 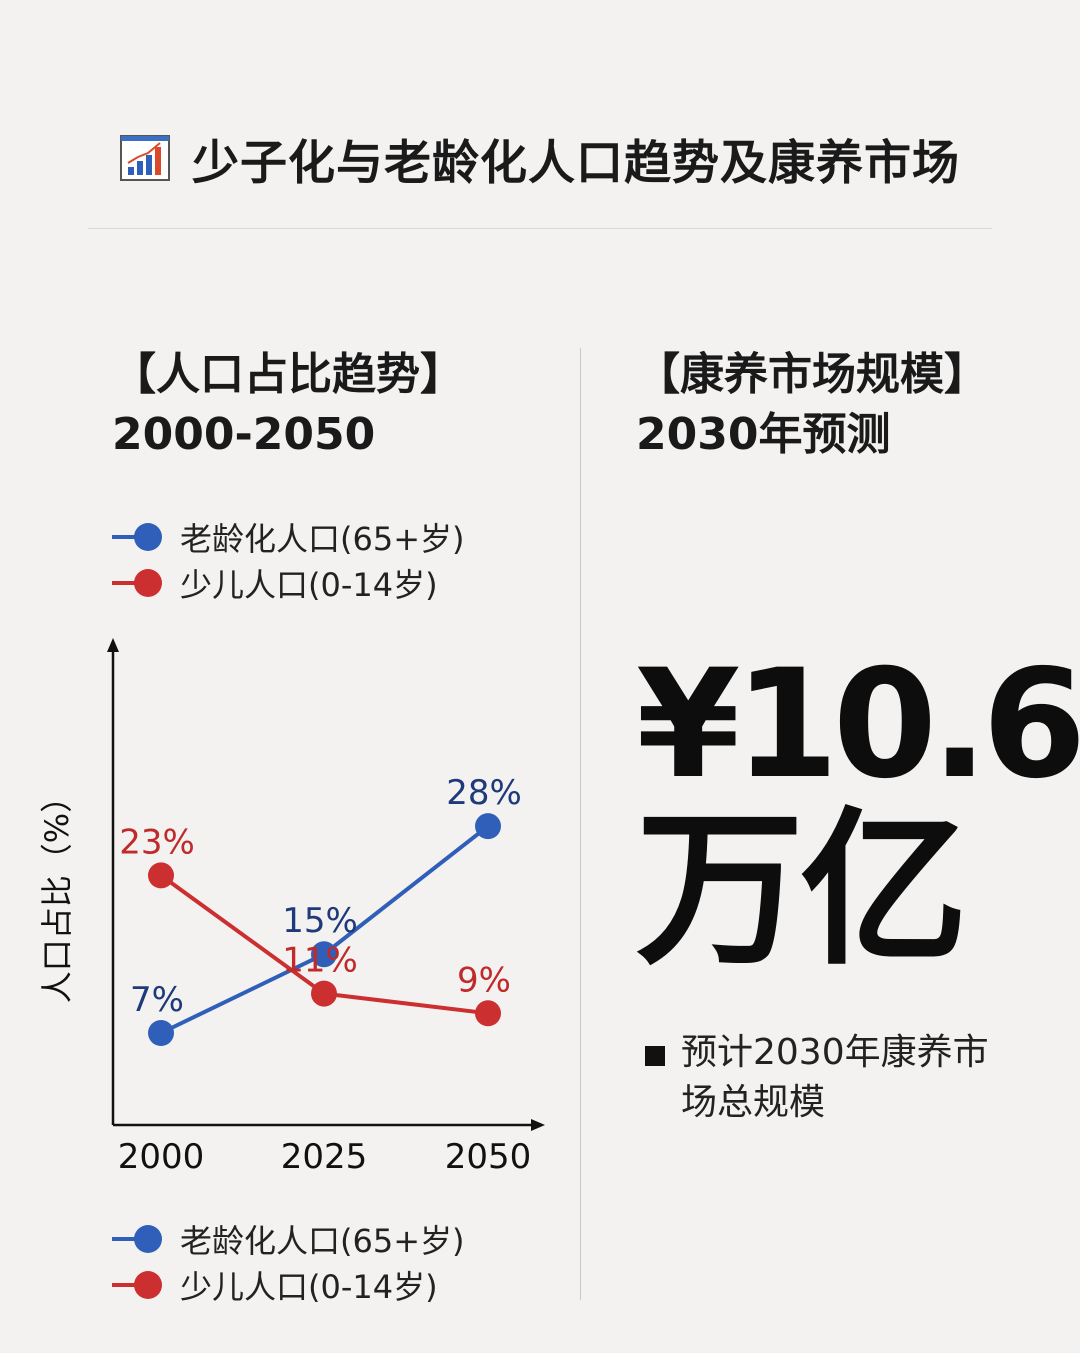 What do you see at coordinates (812, 405) in the screenshot?
I see `market-heading: 【康养市场规模】 2030年预测` at bounding box center [812, 405].